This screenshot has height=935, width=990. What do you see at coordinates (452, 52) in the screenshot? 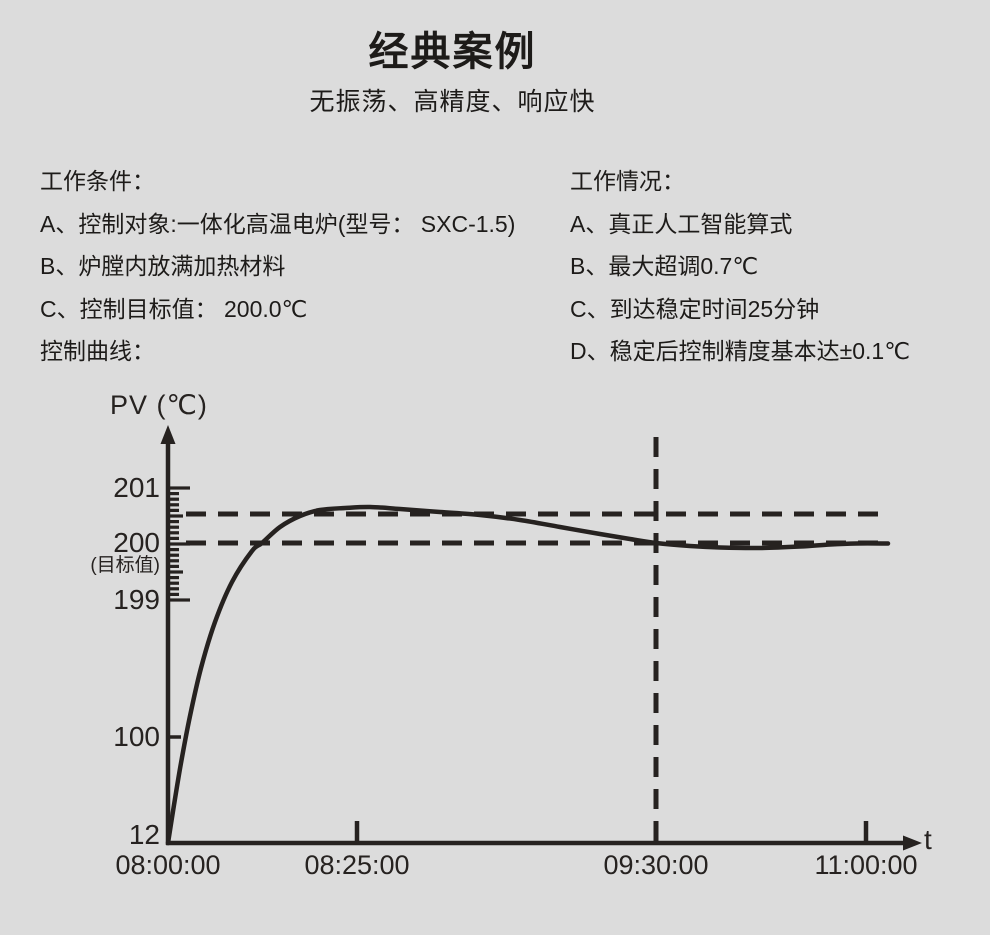
I see `page-title: 经典案例` at bounding box center [452, 52].